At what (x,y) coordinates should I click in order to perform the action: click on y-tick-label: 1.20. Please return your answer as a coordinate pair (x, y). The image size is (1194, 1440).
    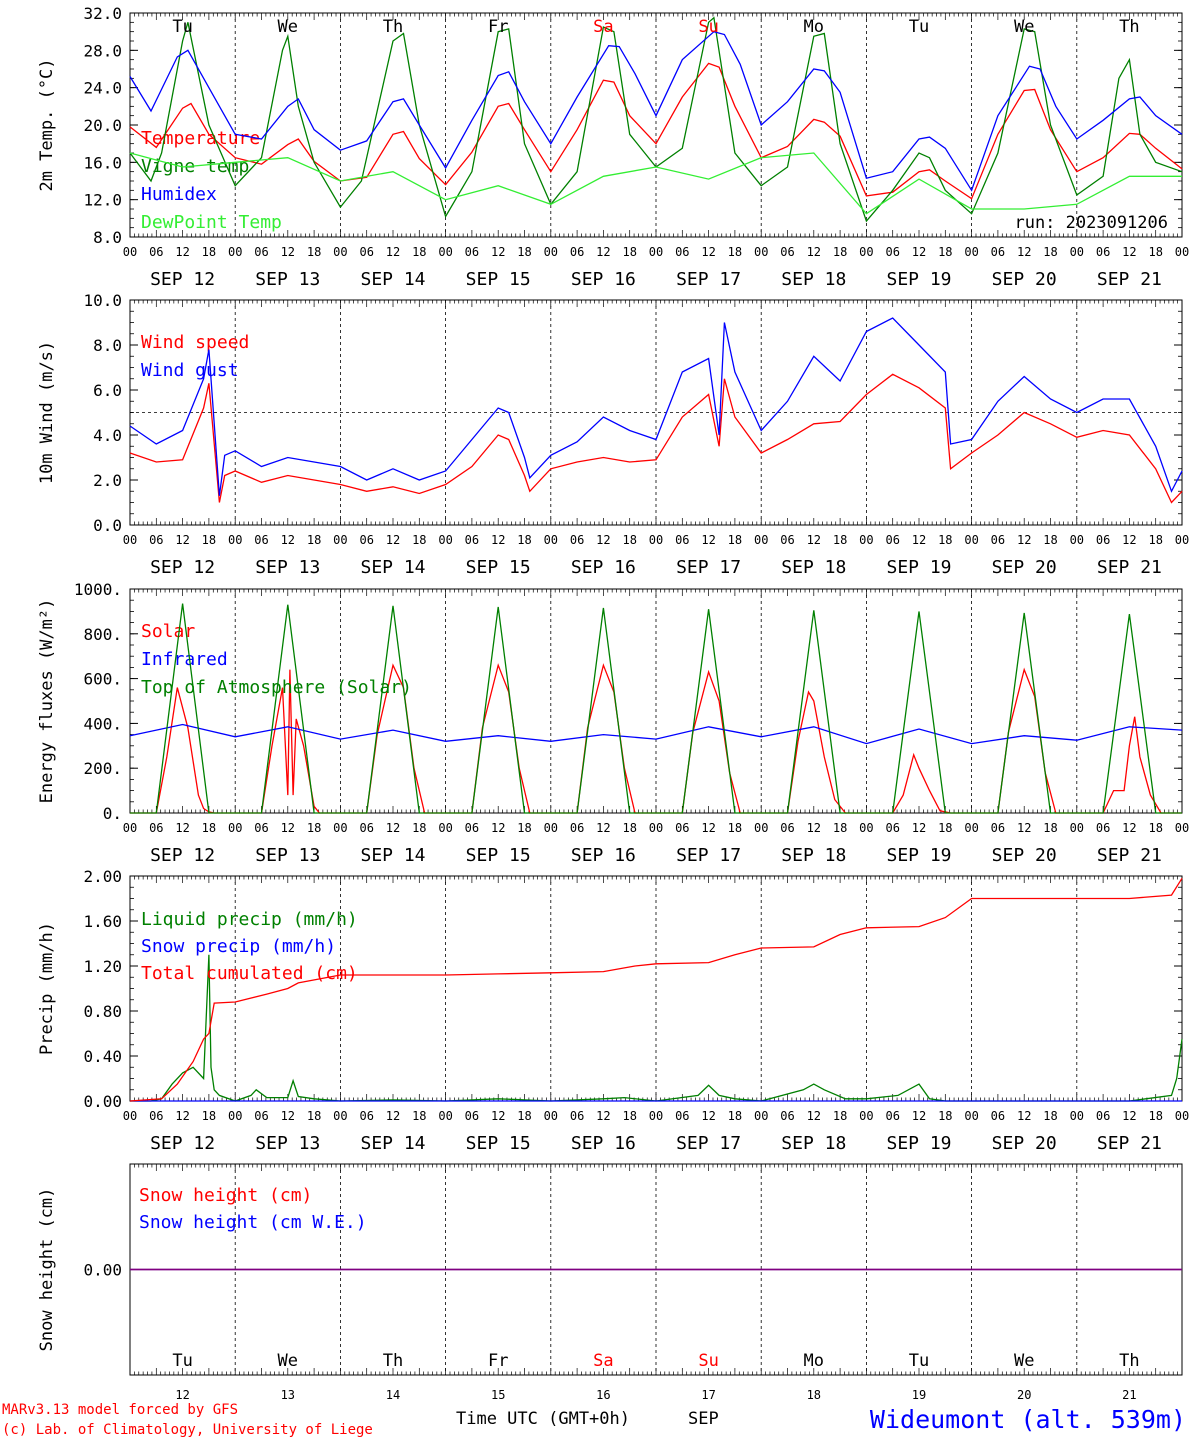
    Looking at the image, I should click on (102, 966).